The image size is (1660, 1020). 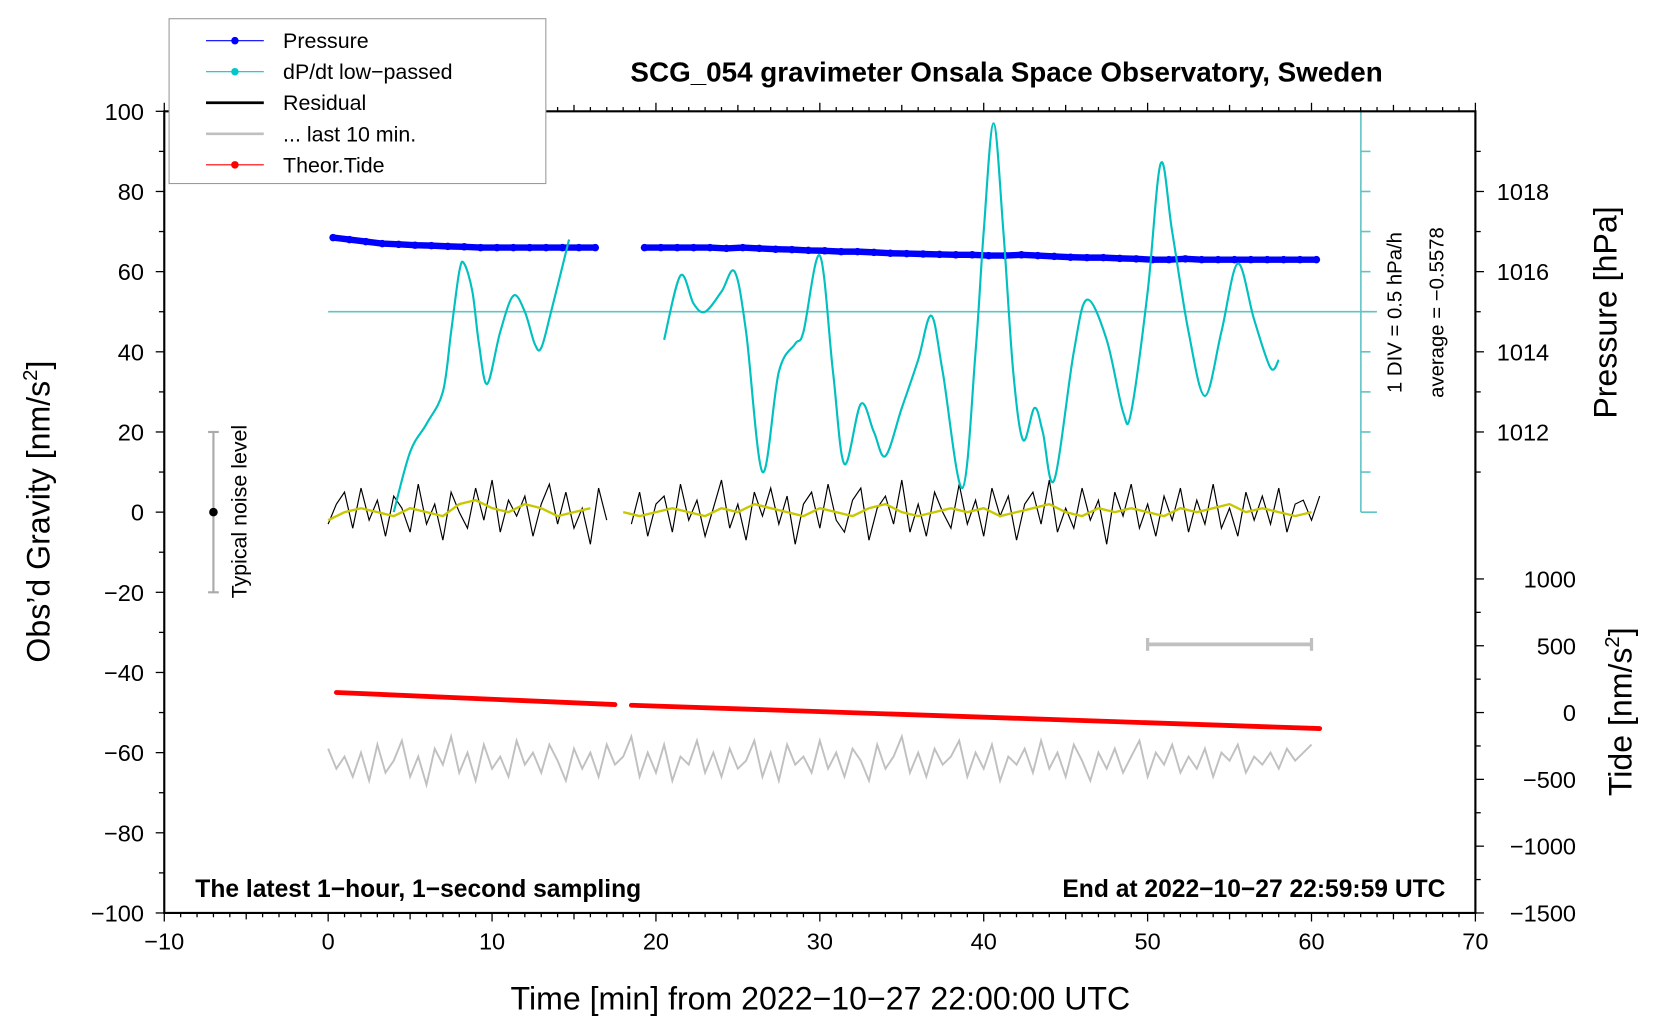 I want to click on legend-label: Pressure, so click(x=326, y=41).